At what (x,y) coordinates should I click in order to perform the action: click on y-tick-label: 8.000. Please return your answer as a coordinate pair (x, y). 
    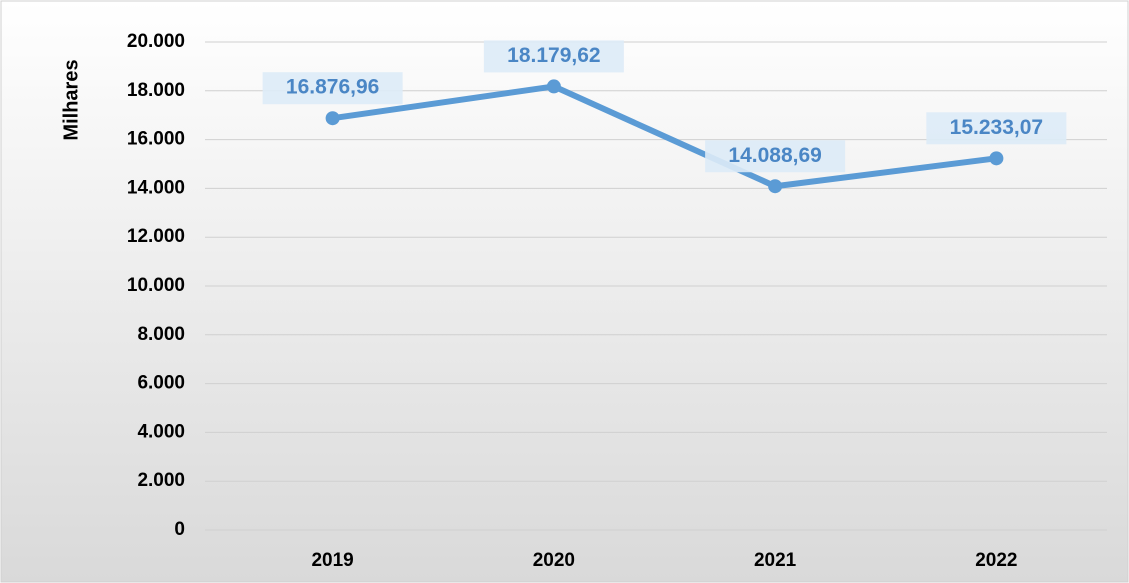
    Looking at the image, I should click on (161, 334).